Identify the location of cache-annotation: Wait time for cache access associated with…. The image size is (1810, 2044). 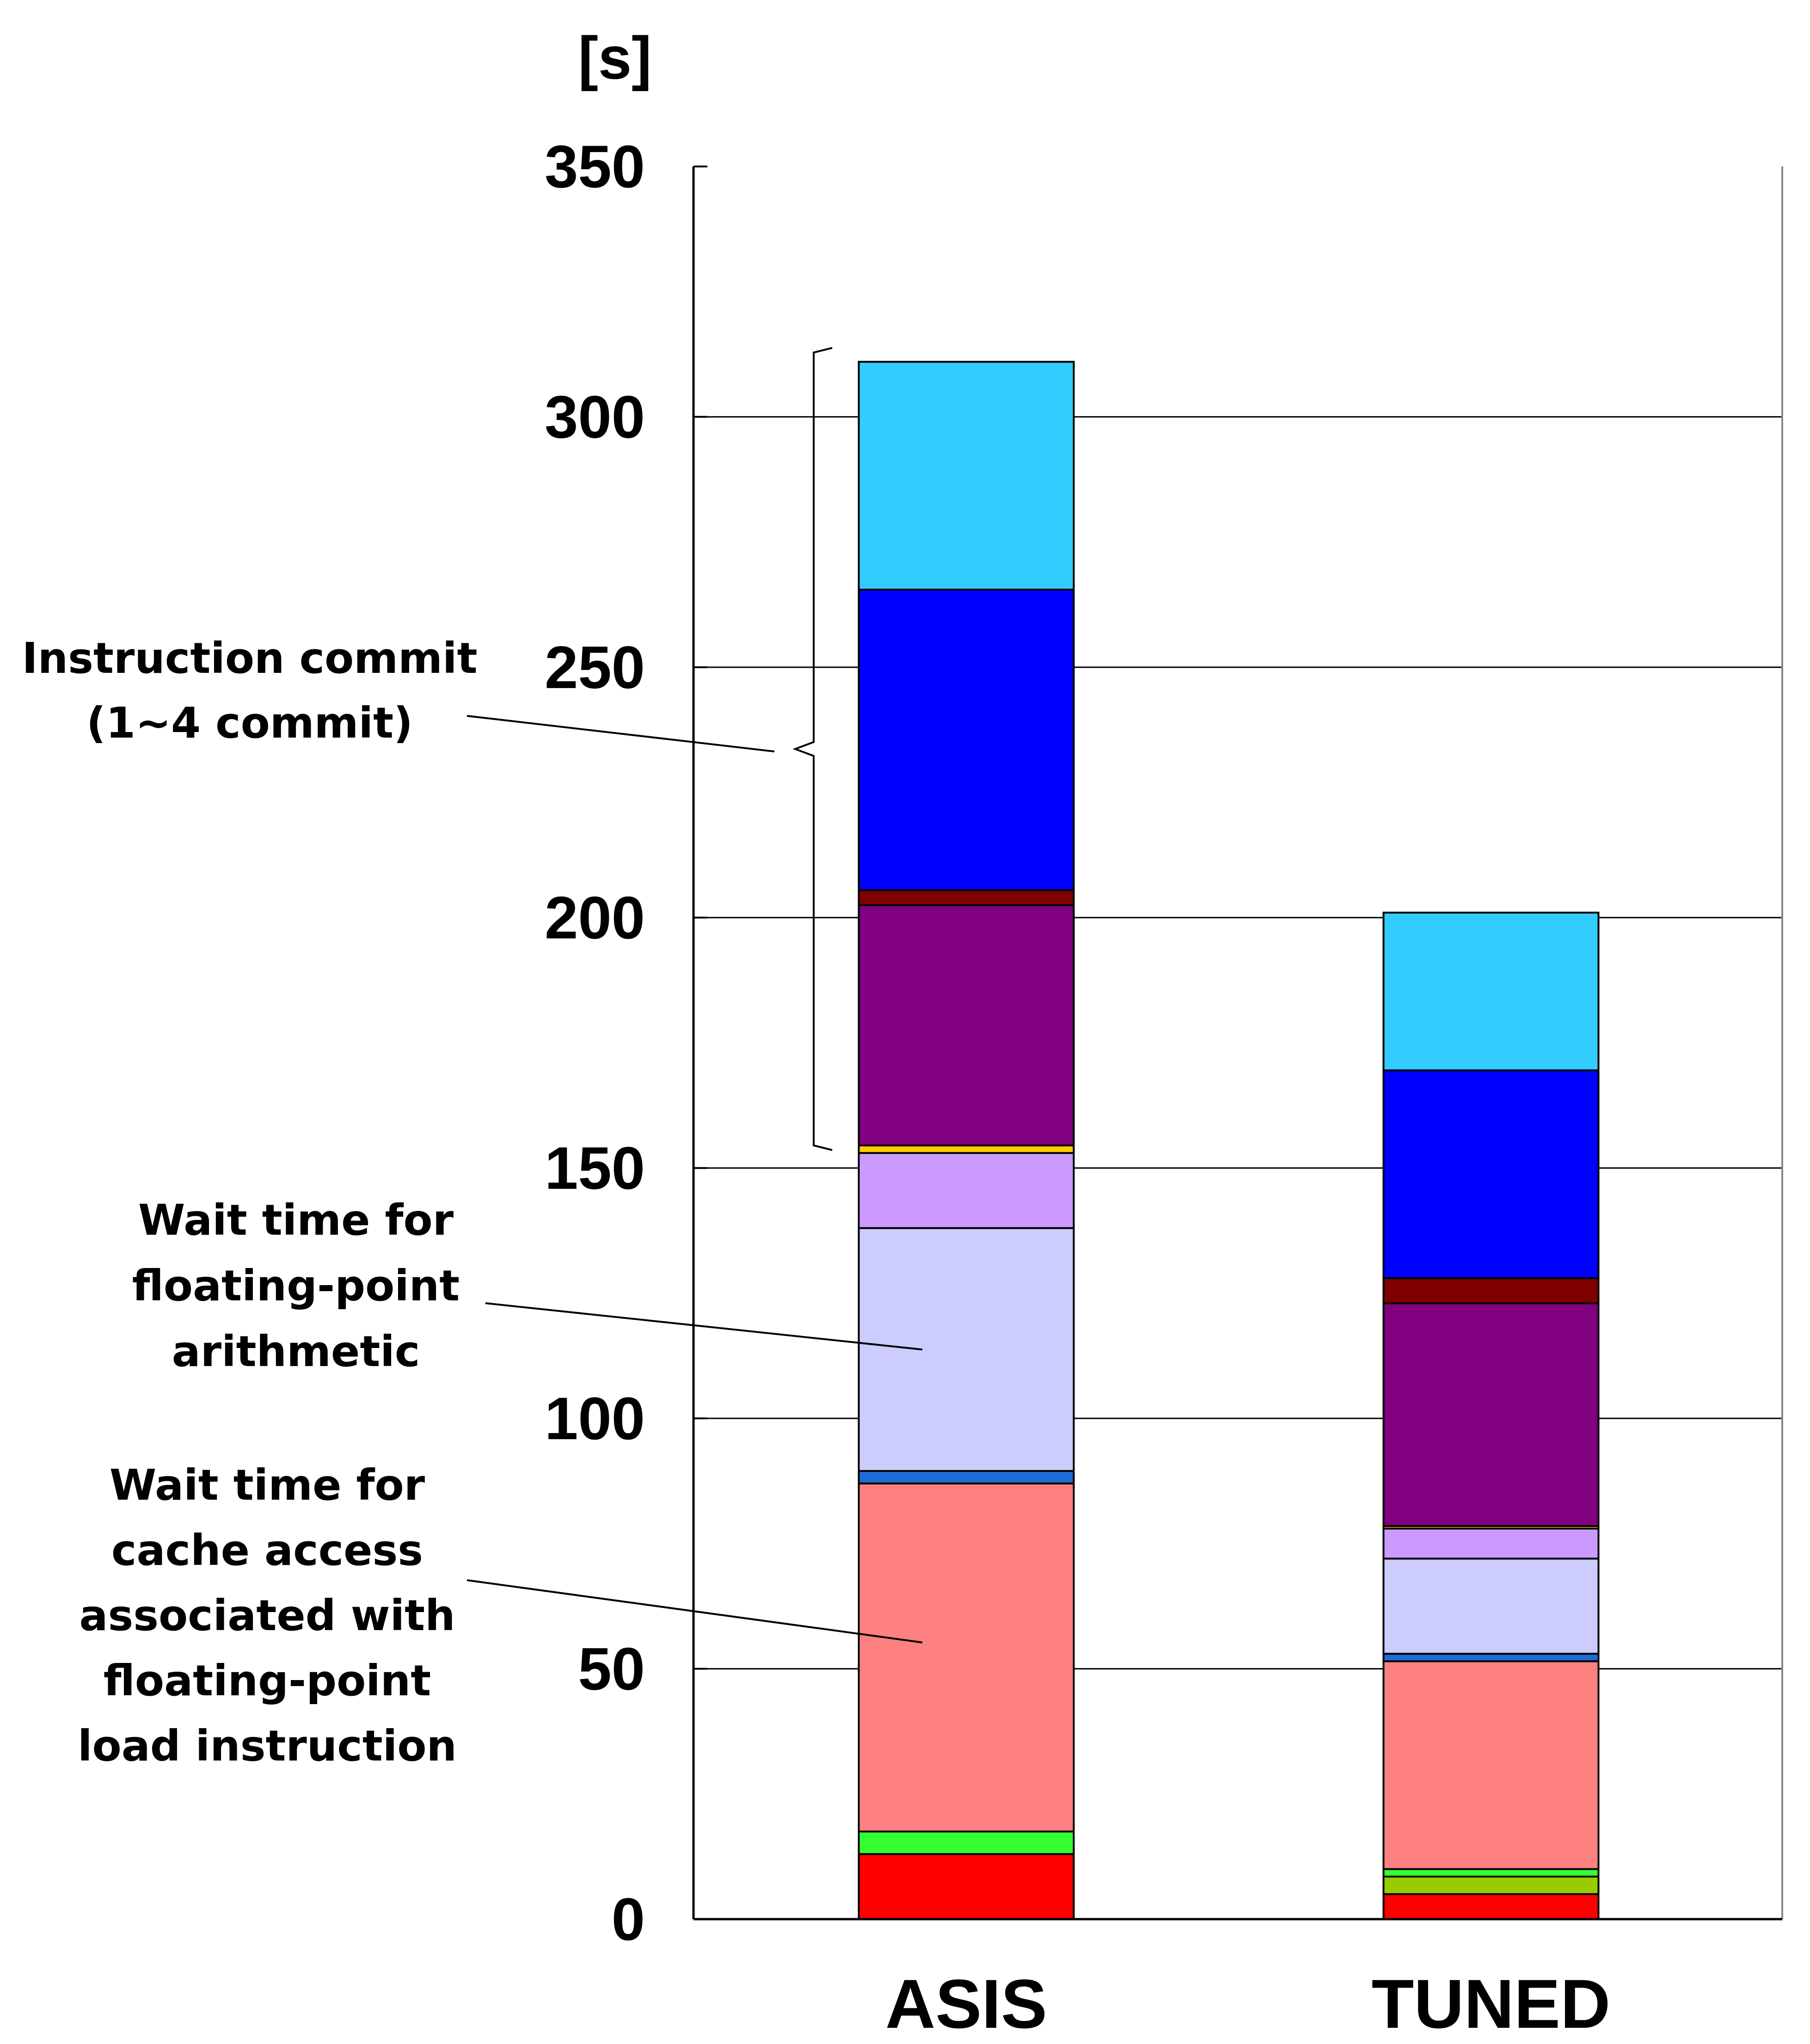
(267, 1615).